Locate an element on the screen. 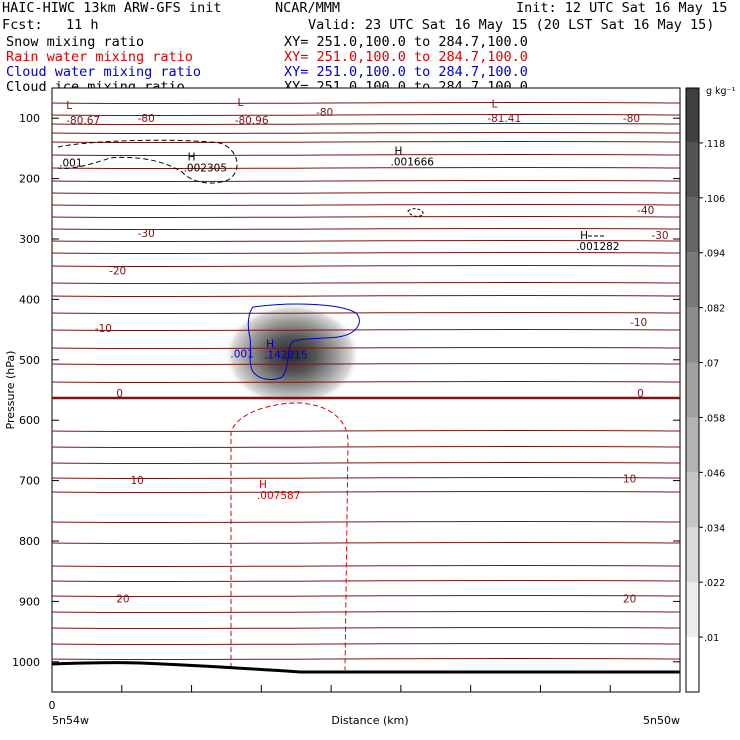 Image resolution: width=740 pixels, height=740 pixels. temperature-low-1: L is located at coordinates (241, 103).